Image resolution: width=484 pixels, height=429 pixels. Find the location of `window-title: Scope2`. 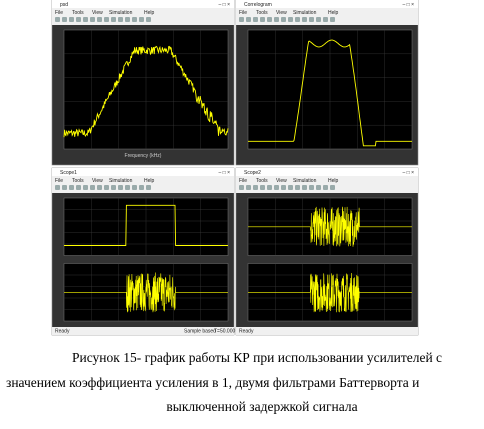

window-title: Scope2 is located at coordinates (252, 173).